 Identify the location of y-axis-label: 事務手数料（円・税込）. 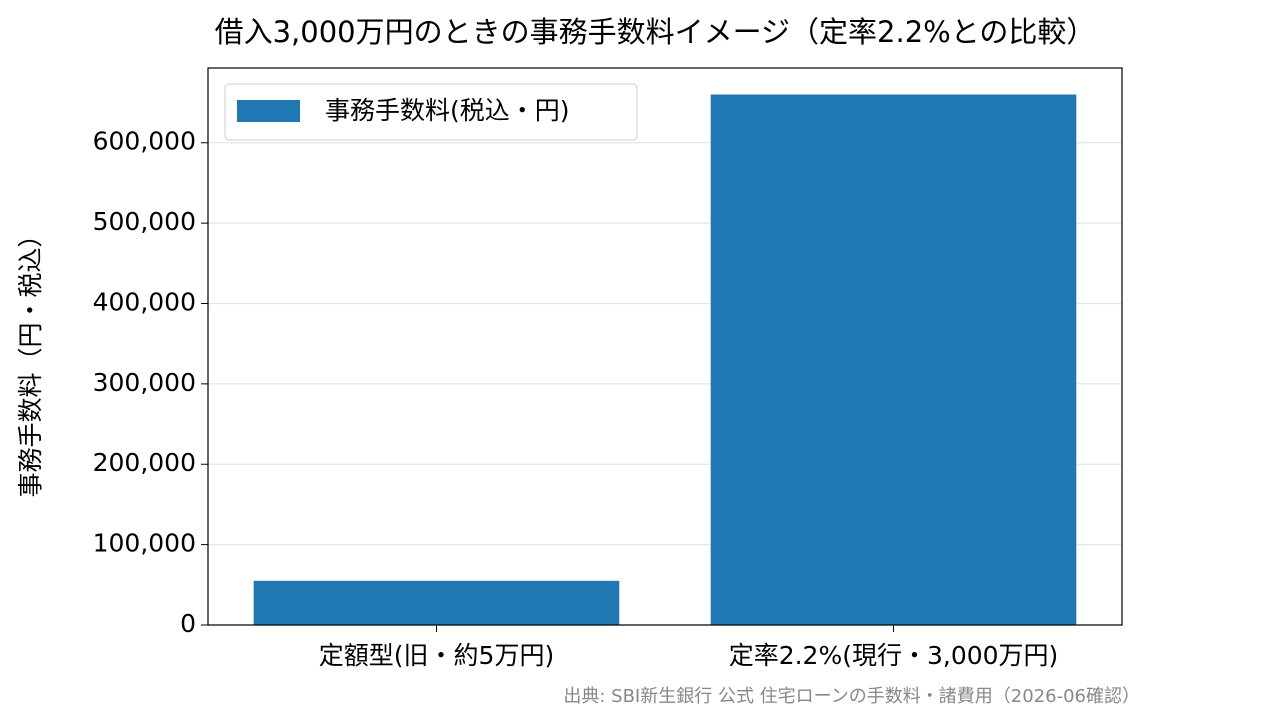
(30, 359).